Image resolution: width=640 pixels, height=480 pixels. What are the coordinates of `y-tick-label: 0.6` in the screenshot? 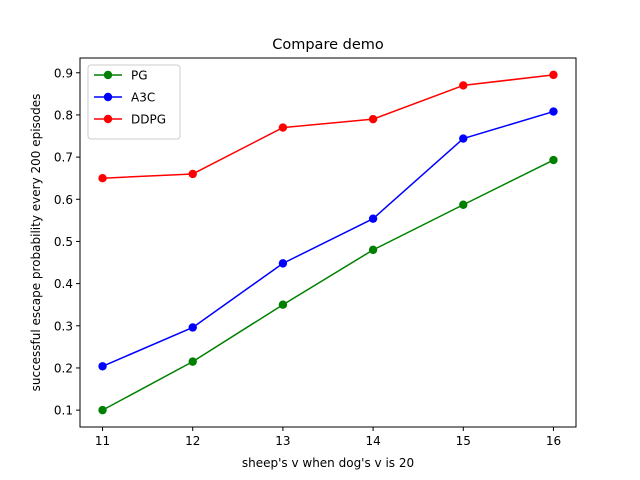 It's located at (63, 200).